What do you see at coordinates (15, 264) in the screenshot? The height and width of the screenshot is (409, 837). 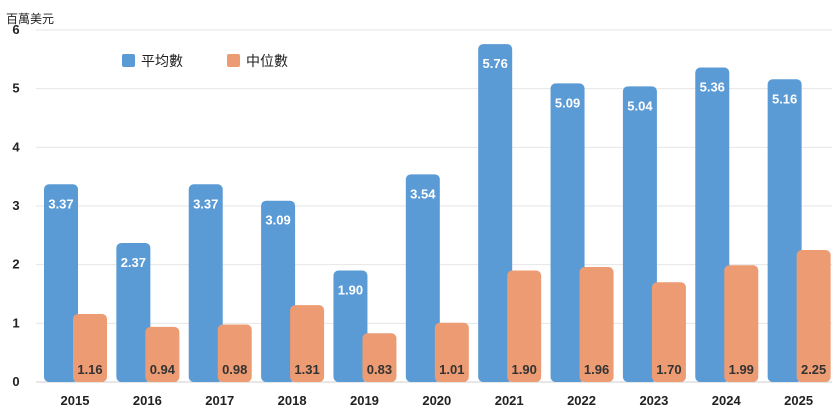 I see `y-tick-label: 2` at bounding box center [15, 264].